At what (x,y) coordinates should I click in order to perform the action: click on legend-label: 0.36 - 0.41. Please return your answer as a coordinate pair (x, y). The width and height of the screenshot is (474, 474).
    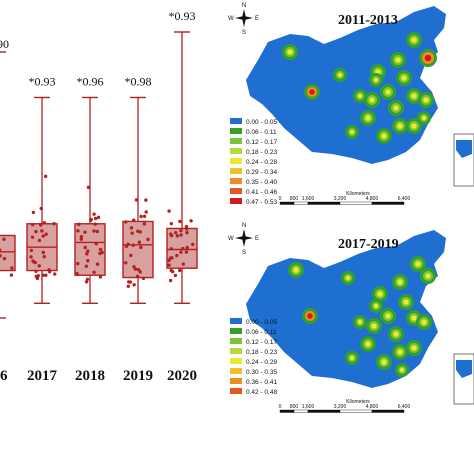
    Looking at the image, I should click on (261, 382).